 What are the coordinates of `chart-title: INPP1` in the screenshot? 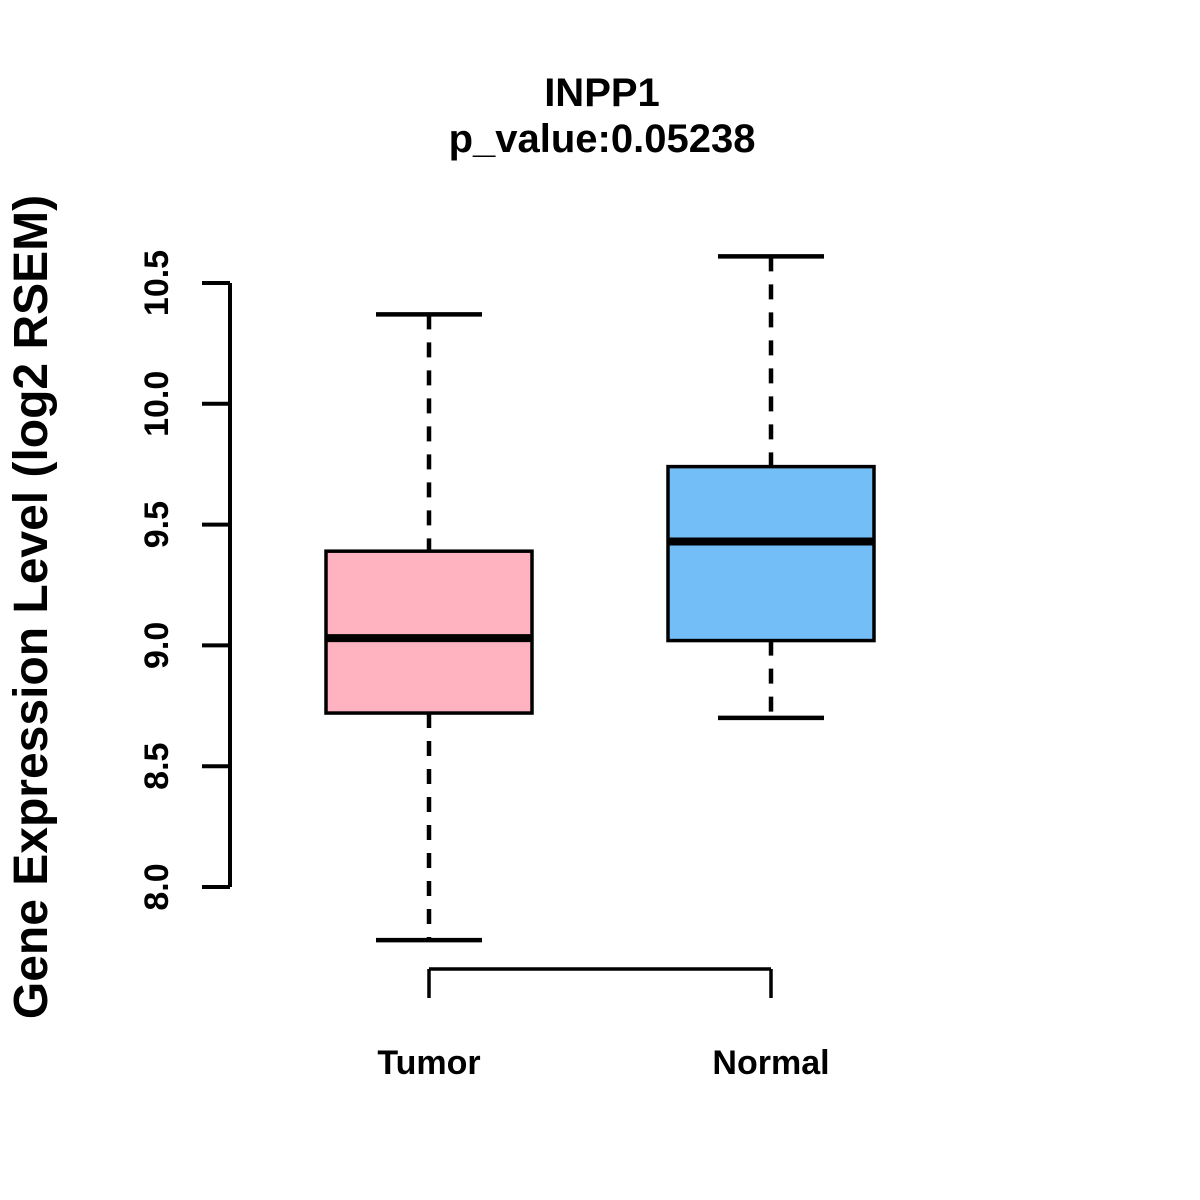 It's located at (602, 93).